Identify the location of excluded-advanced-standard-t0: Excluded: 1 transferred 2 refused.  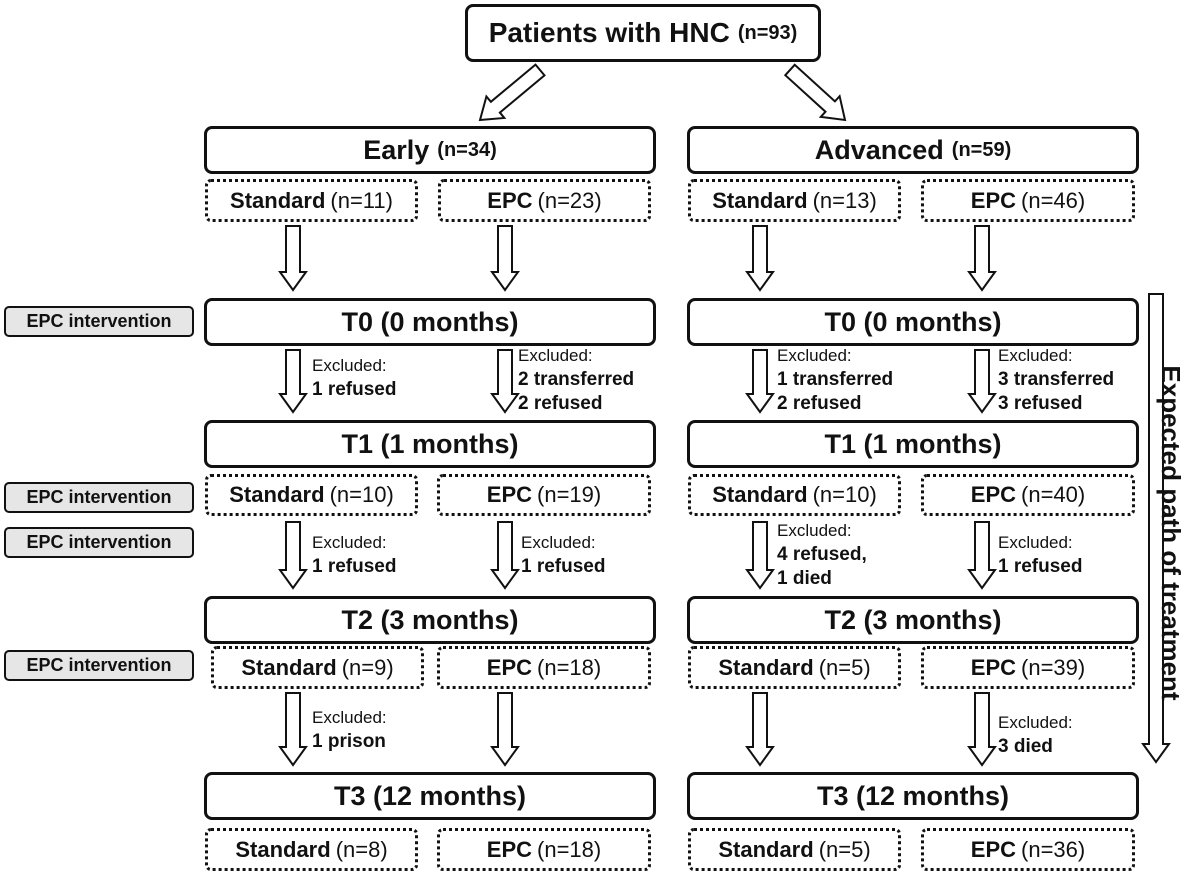
(835, 380).